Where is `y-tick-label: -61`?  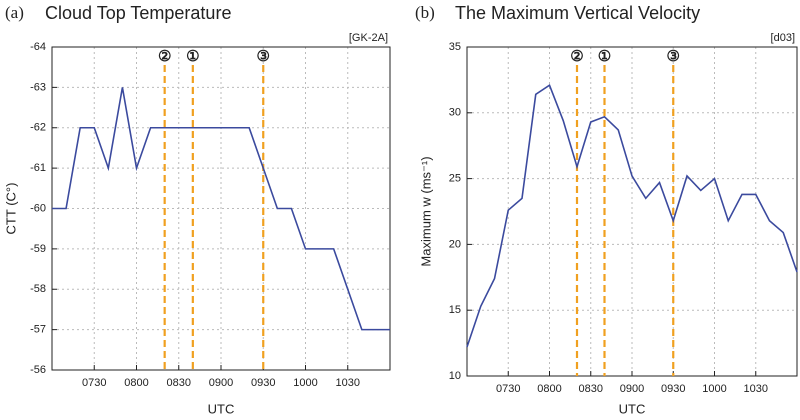
y-tick-label: -61 is located at coordinates (38, 168).